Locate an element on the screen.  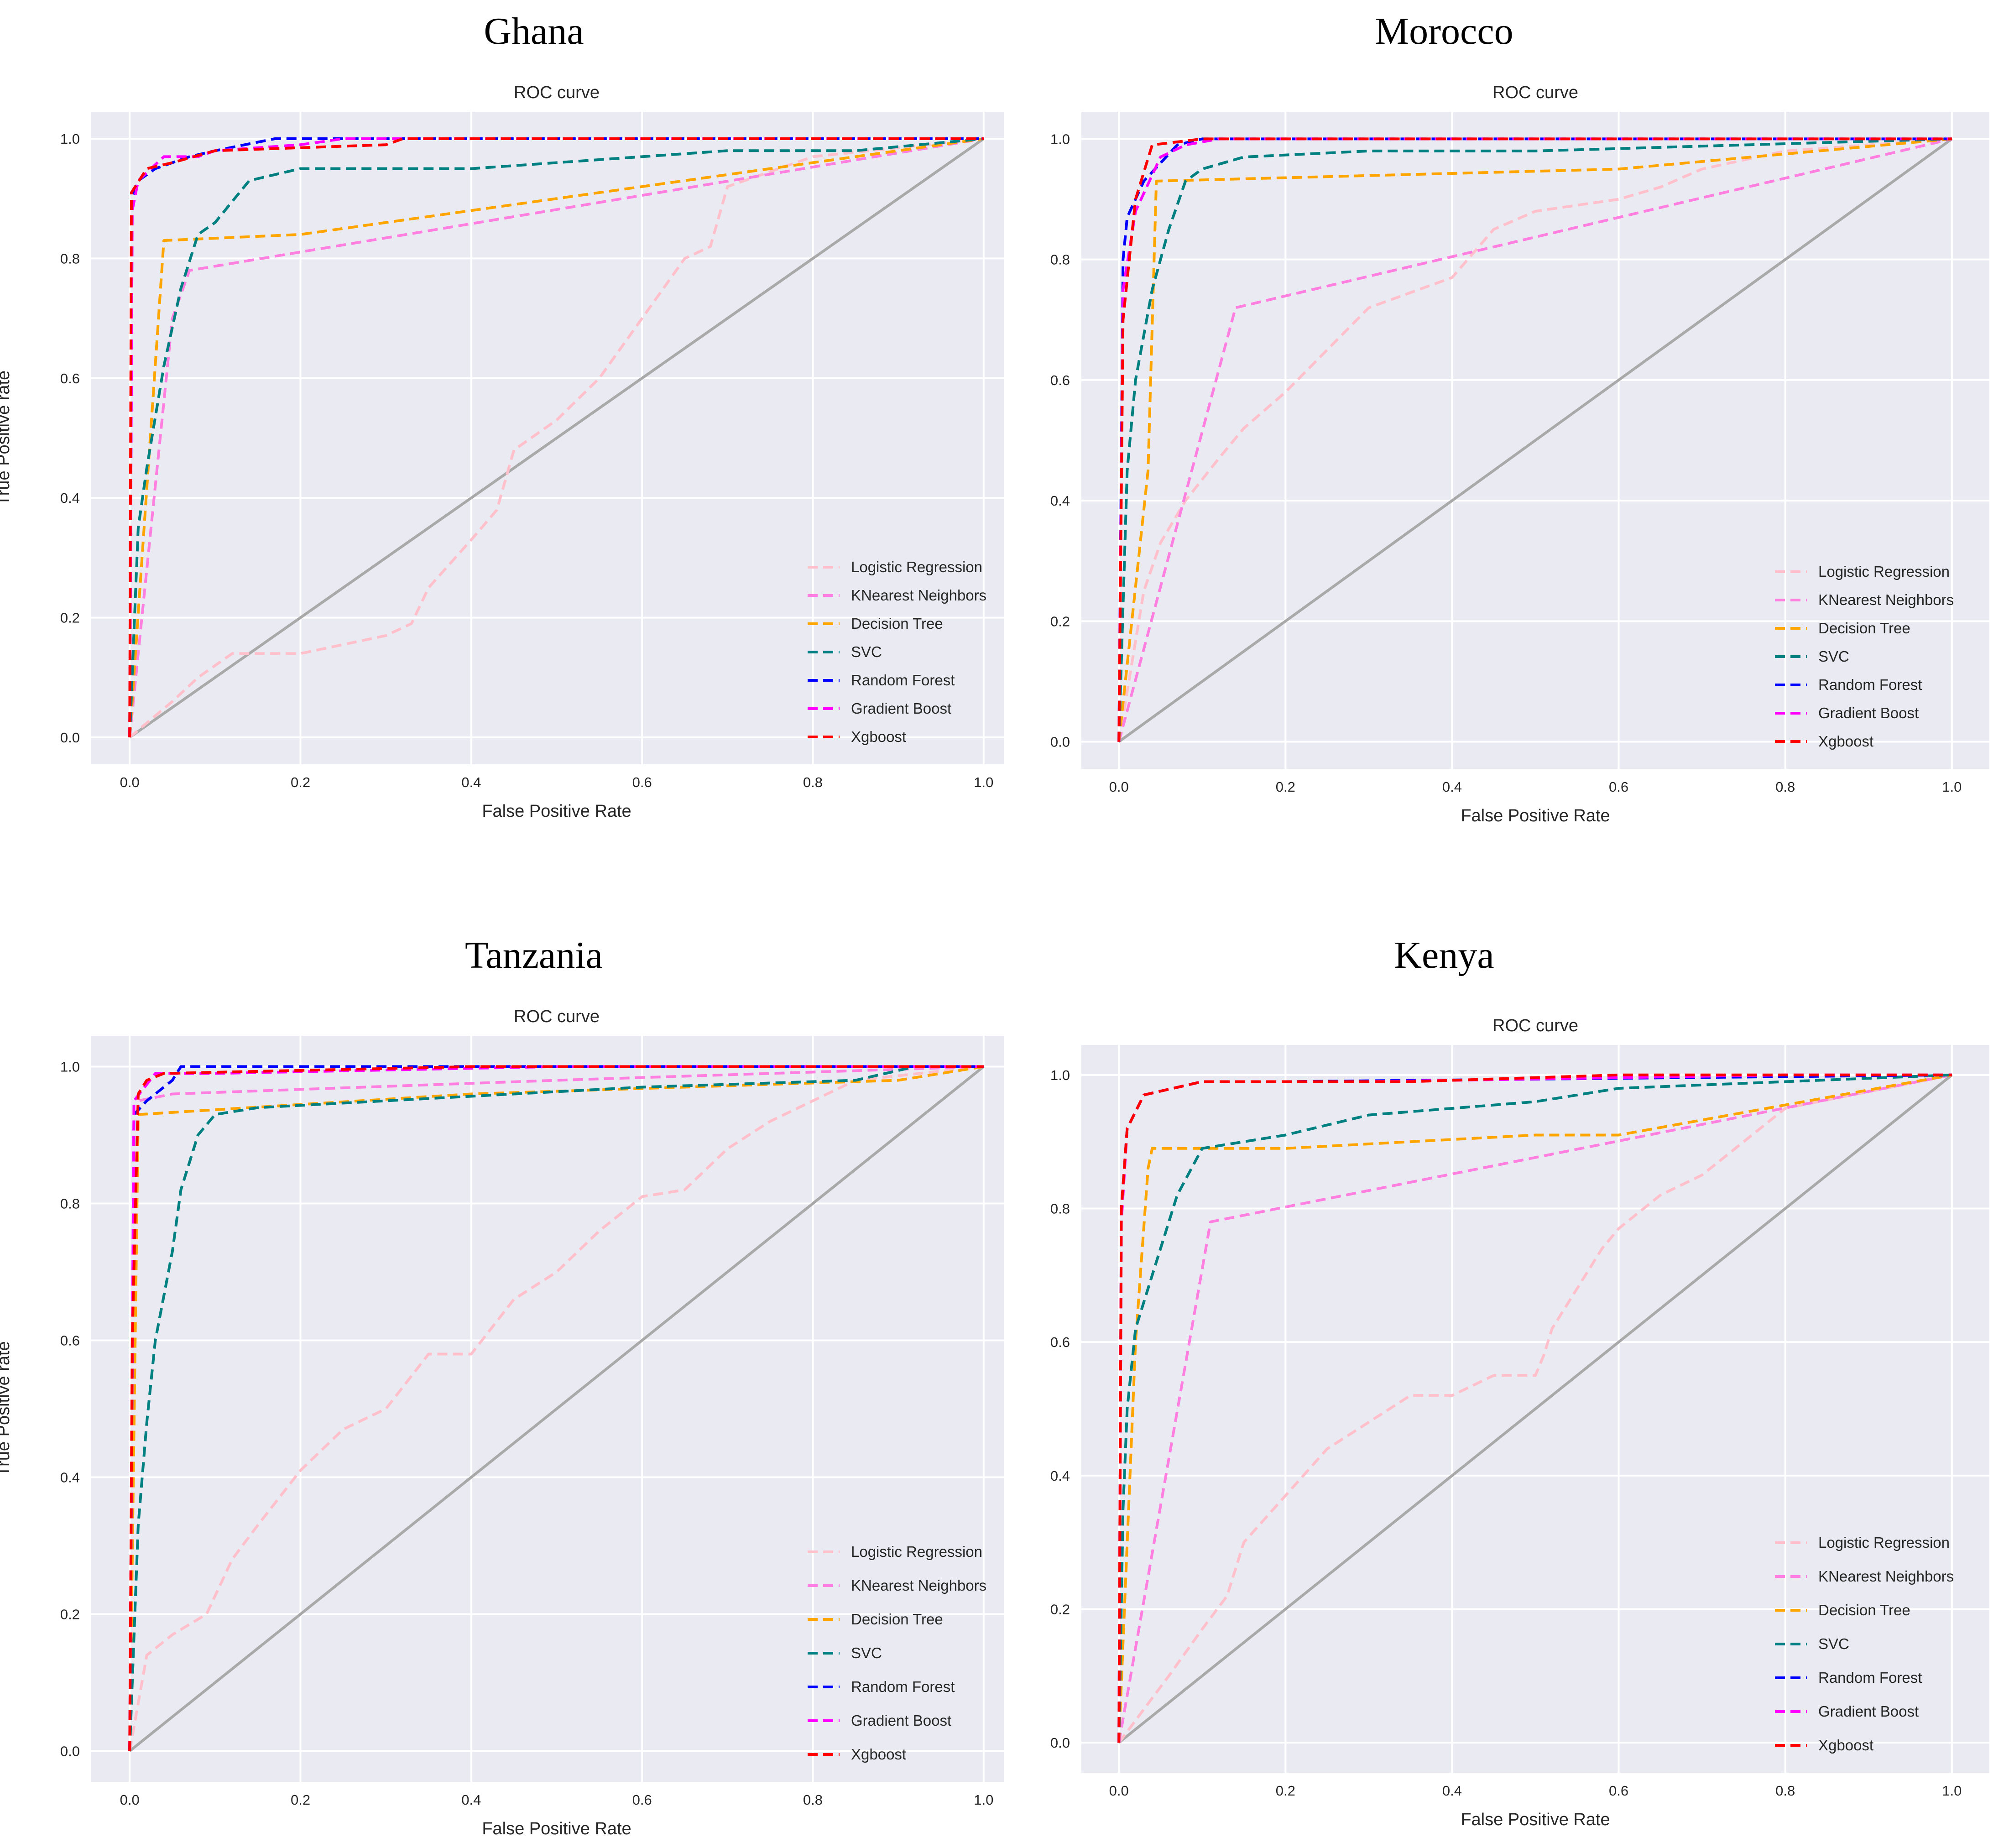
series-group is located at coordinates (1535, 440).